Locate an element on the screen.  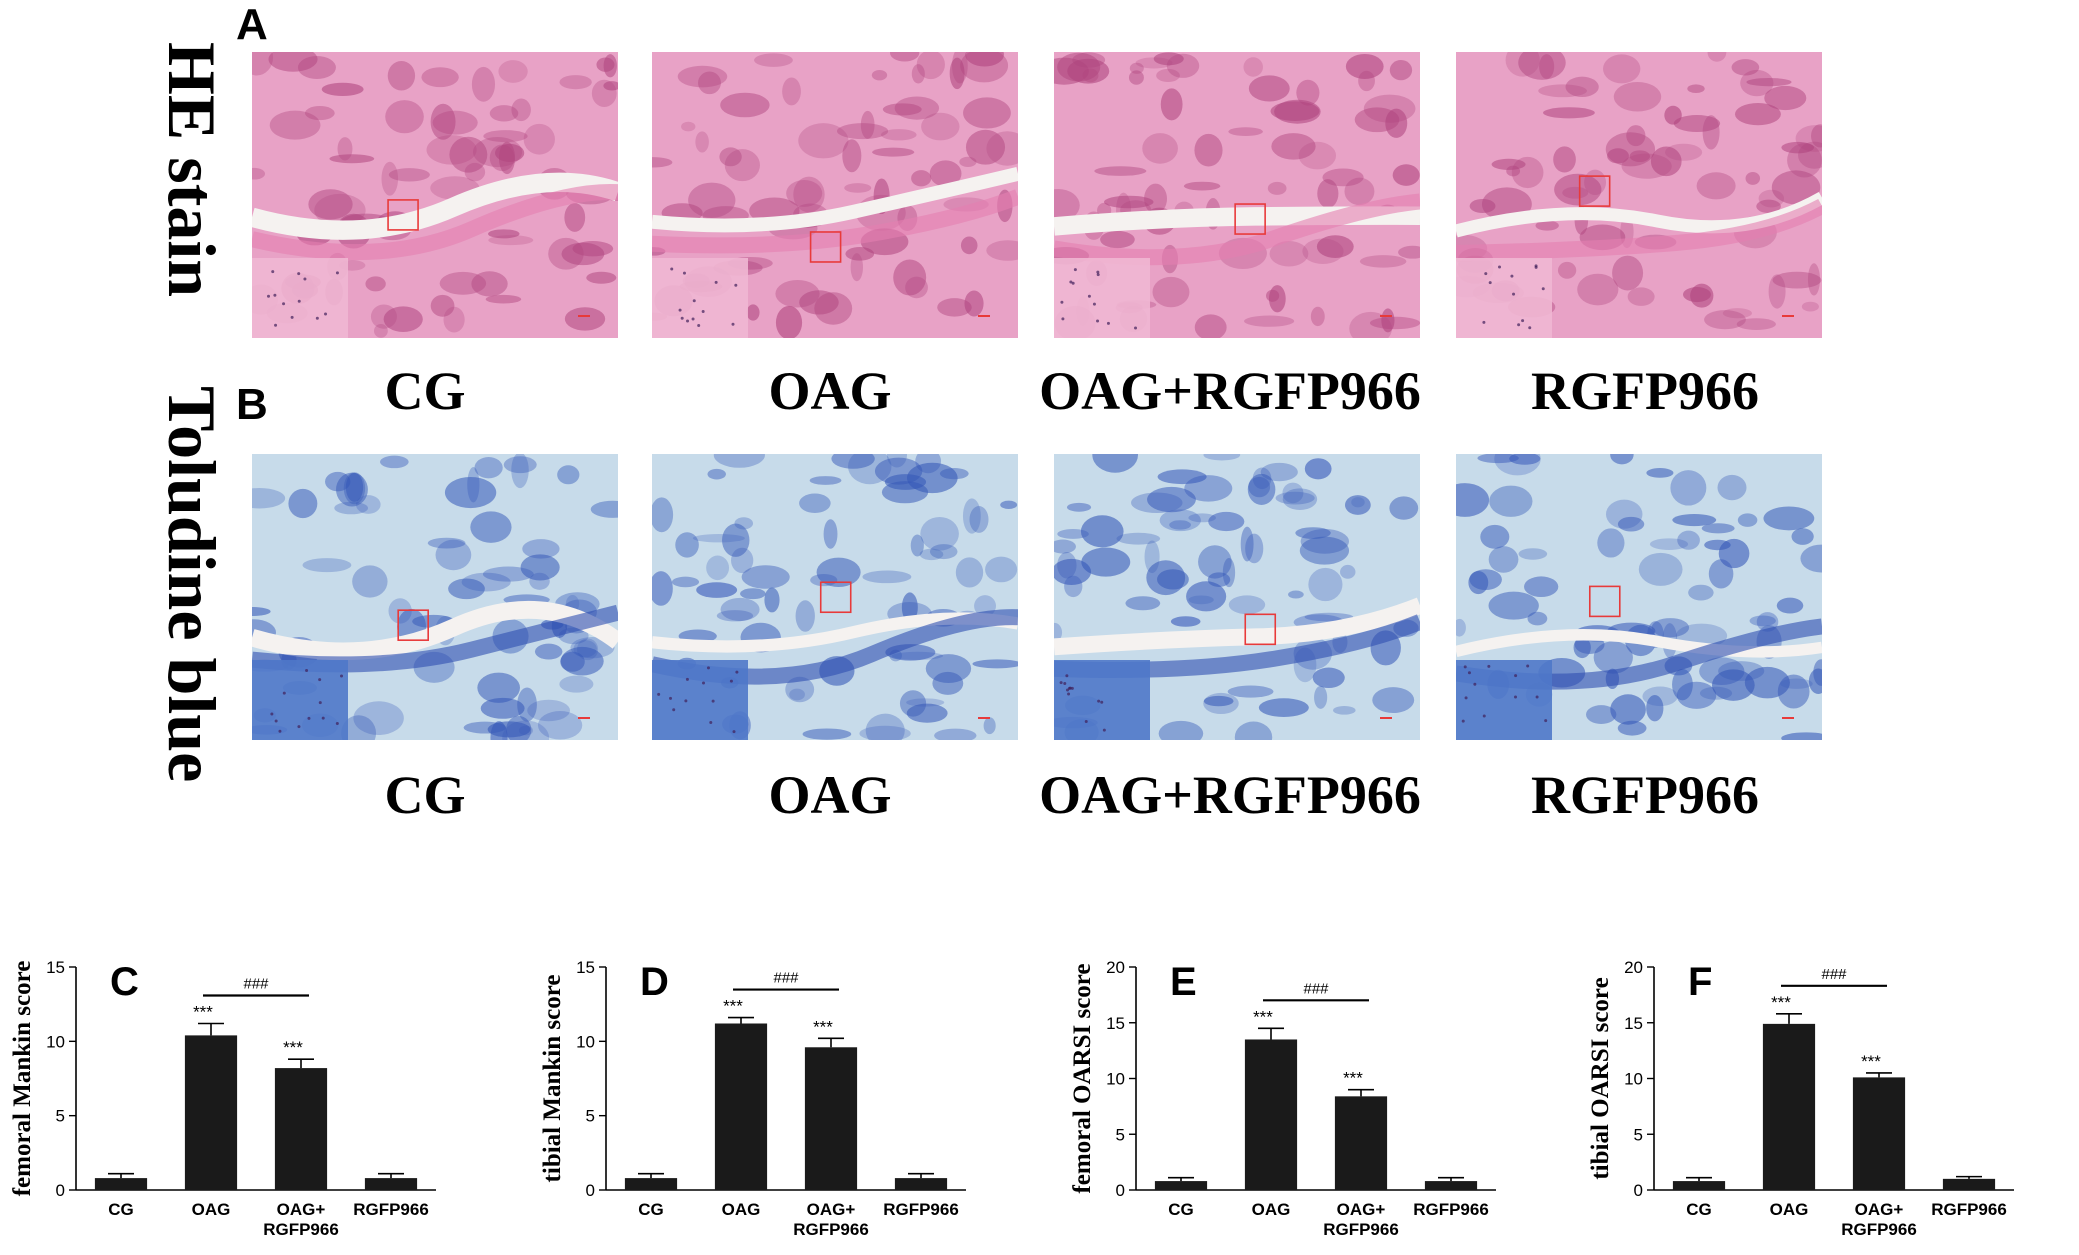
group-label-b-oag-rgfp966: OAG+RGFP966 is located at coordinates (1230, 795).